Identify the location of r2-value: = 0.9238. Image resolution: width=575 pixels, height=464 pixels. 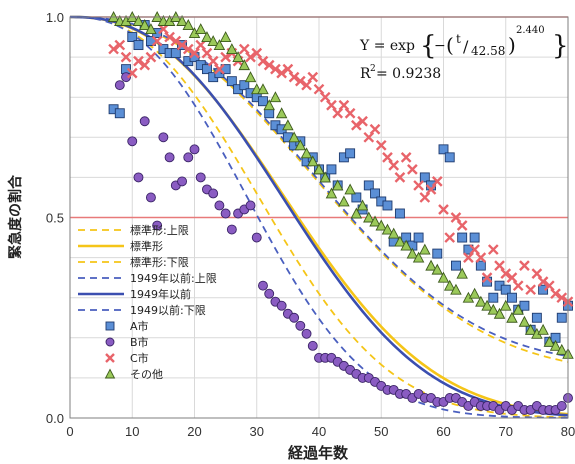
(408, 74).